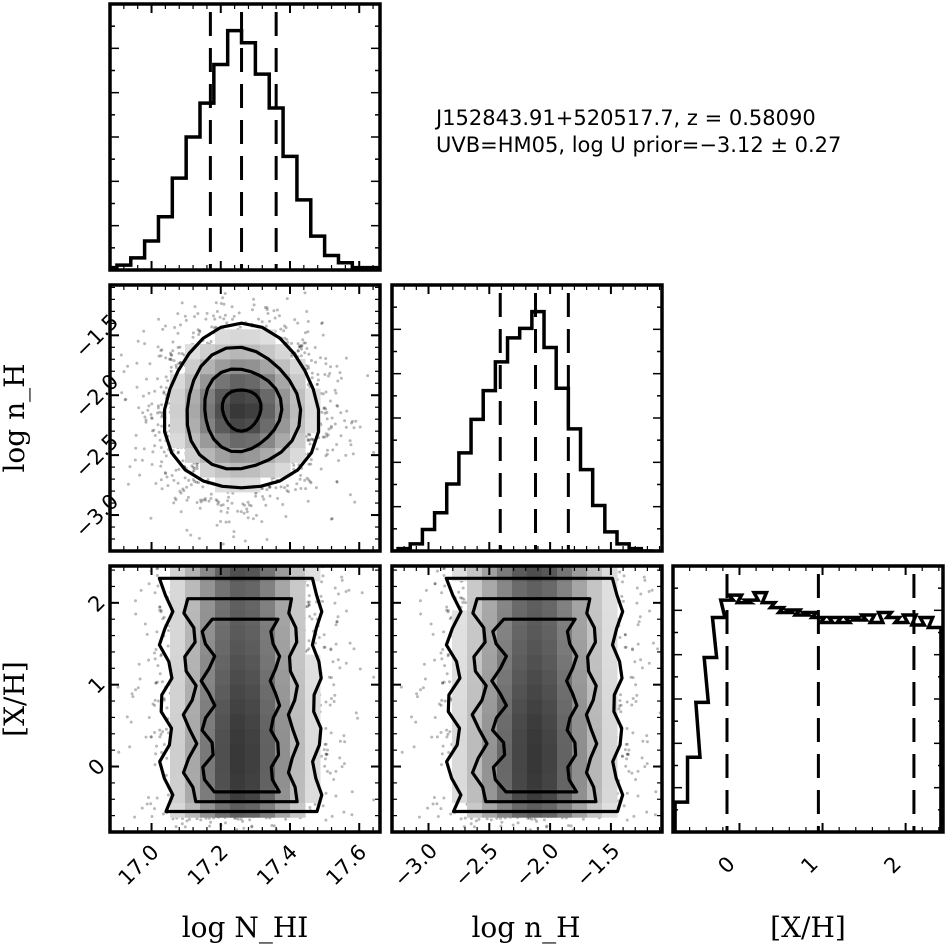  I want to click on hist-area, so click(523, 422).